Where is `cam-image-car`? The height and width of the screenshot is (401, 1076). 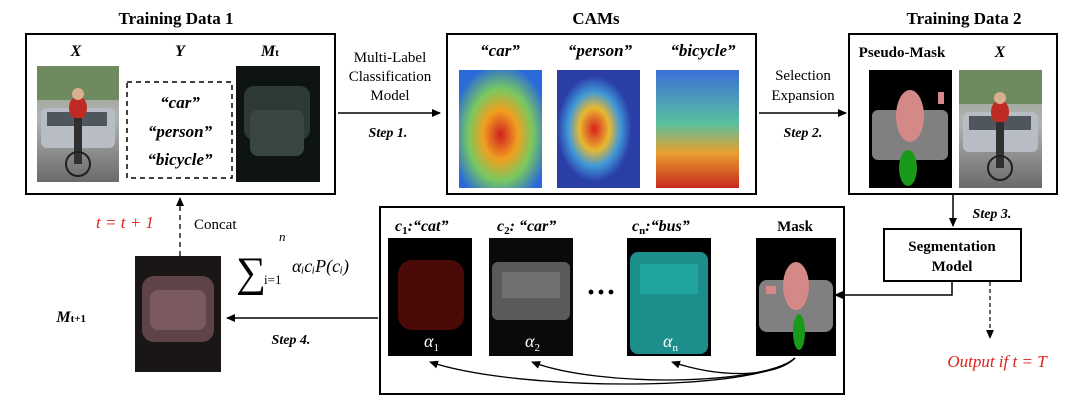
cam-image-car is located at coordinates (500, 129).